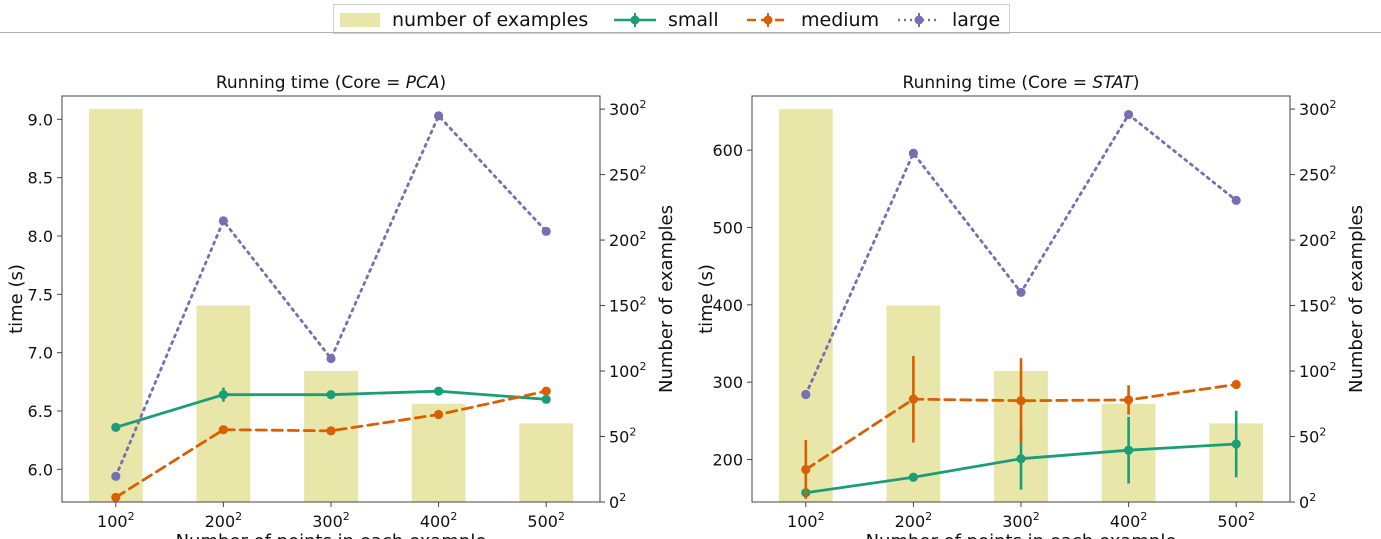 The height and width of the screenshot is (539, 1381). What do you see at coordinates (690, 32) in the screenshot?
I see `legend-divider` at bounding box center [690, 32].